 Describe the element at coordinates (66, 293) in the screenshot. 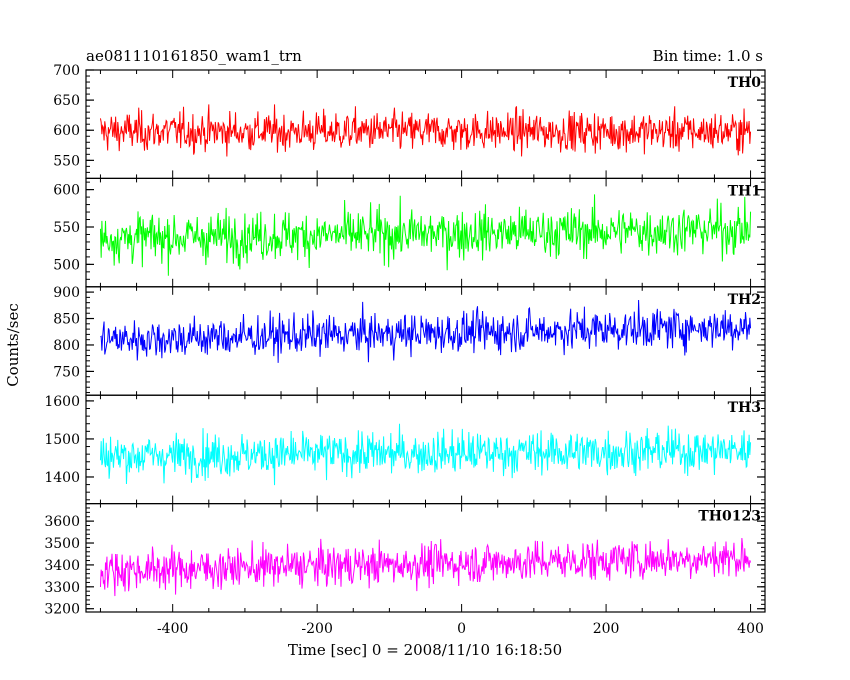

I see `y-tick-label: 900` at that location.